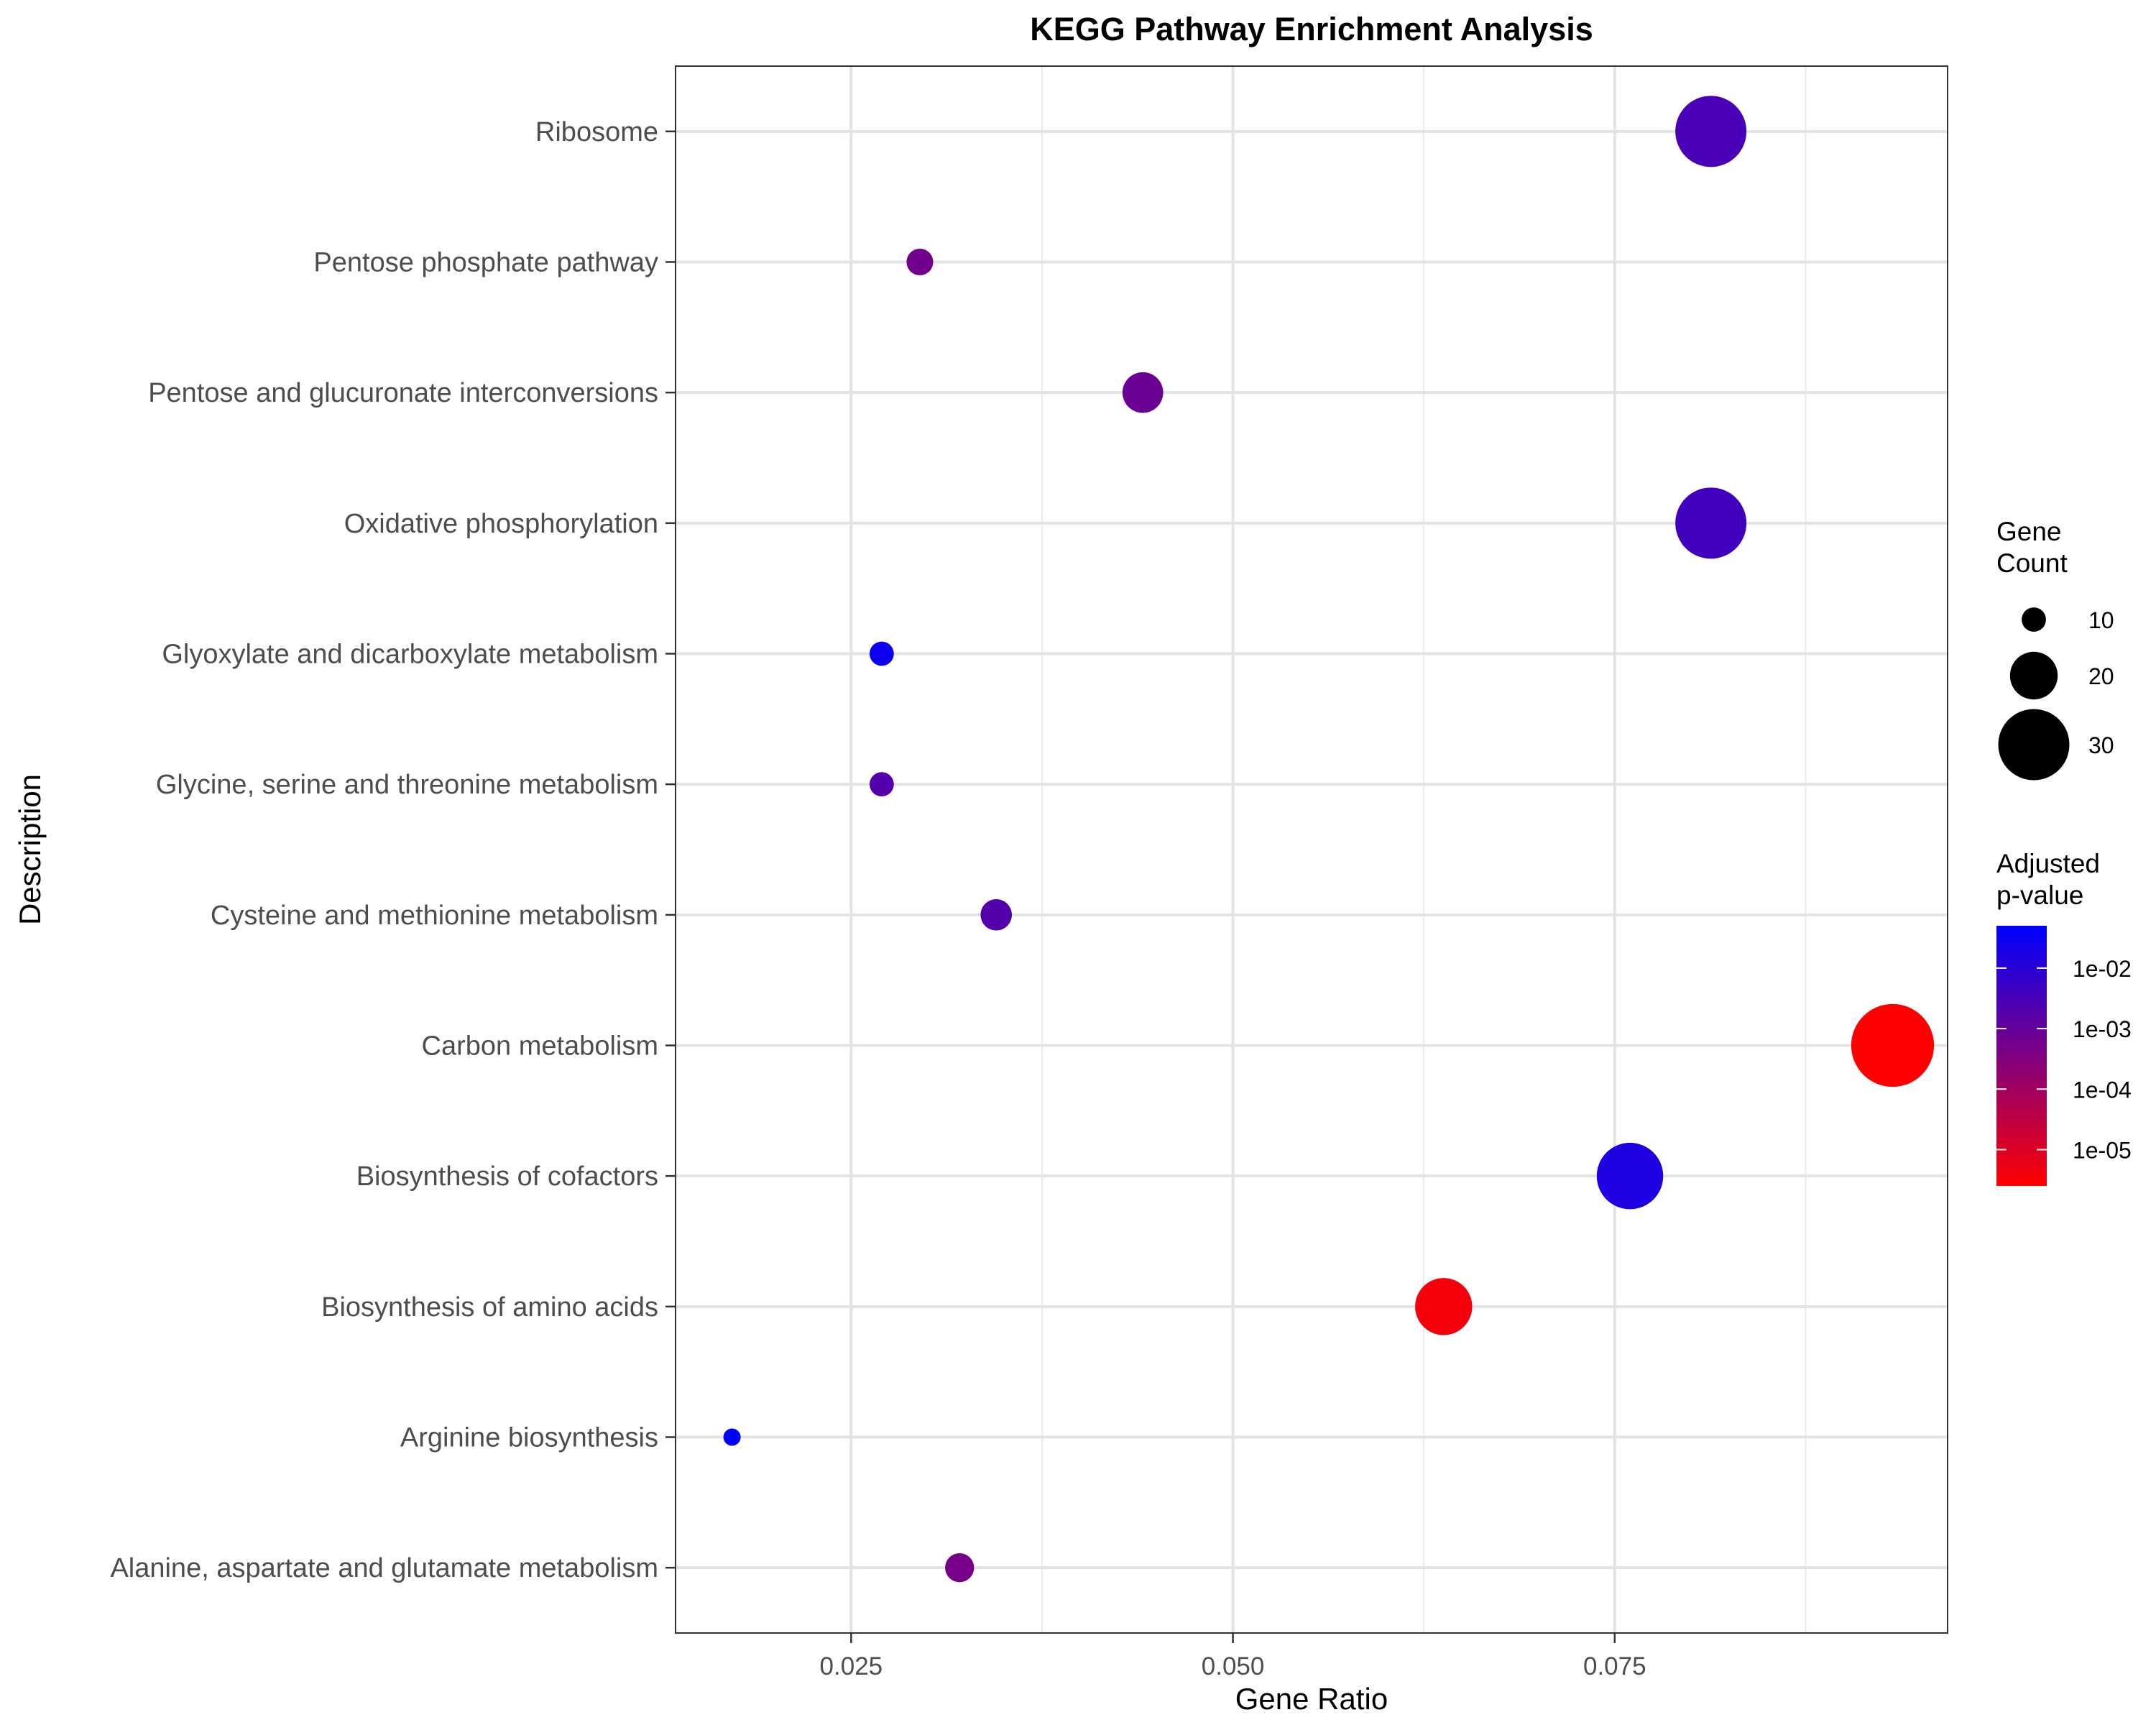  I want to click on y-tick-label: Biosynthesis of amino acids, so click(489, 1307).